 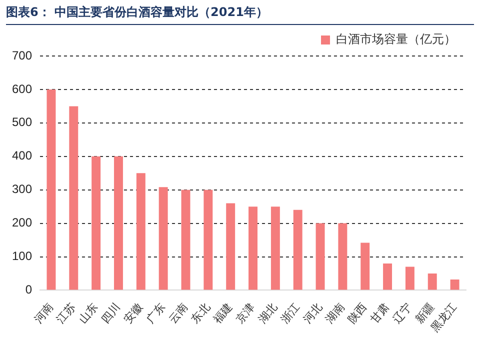 What do you see at coordinates (380, 313) in the screenshot?
I see `x-tick-label: 甘肃` at bounding box center [380, 313].